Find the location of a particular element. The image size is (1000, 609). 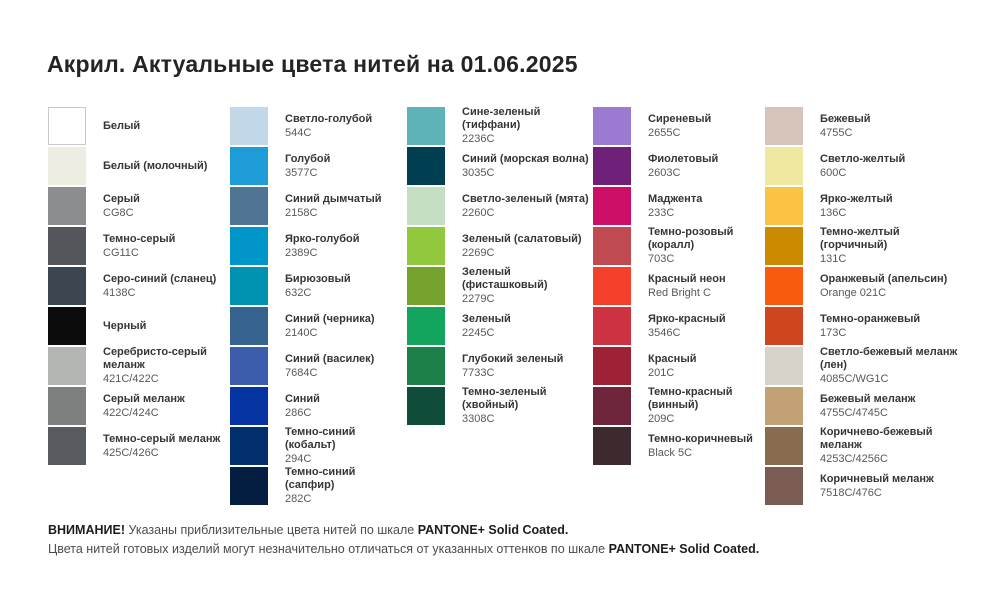

color-row: Красный неон Red Bright C is located at coordinates (679, 286).